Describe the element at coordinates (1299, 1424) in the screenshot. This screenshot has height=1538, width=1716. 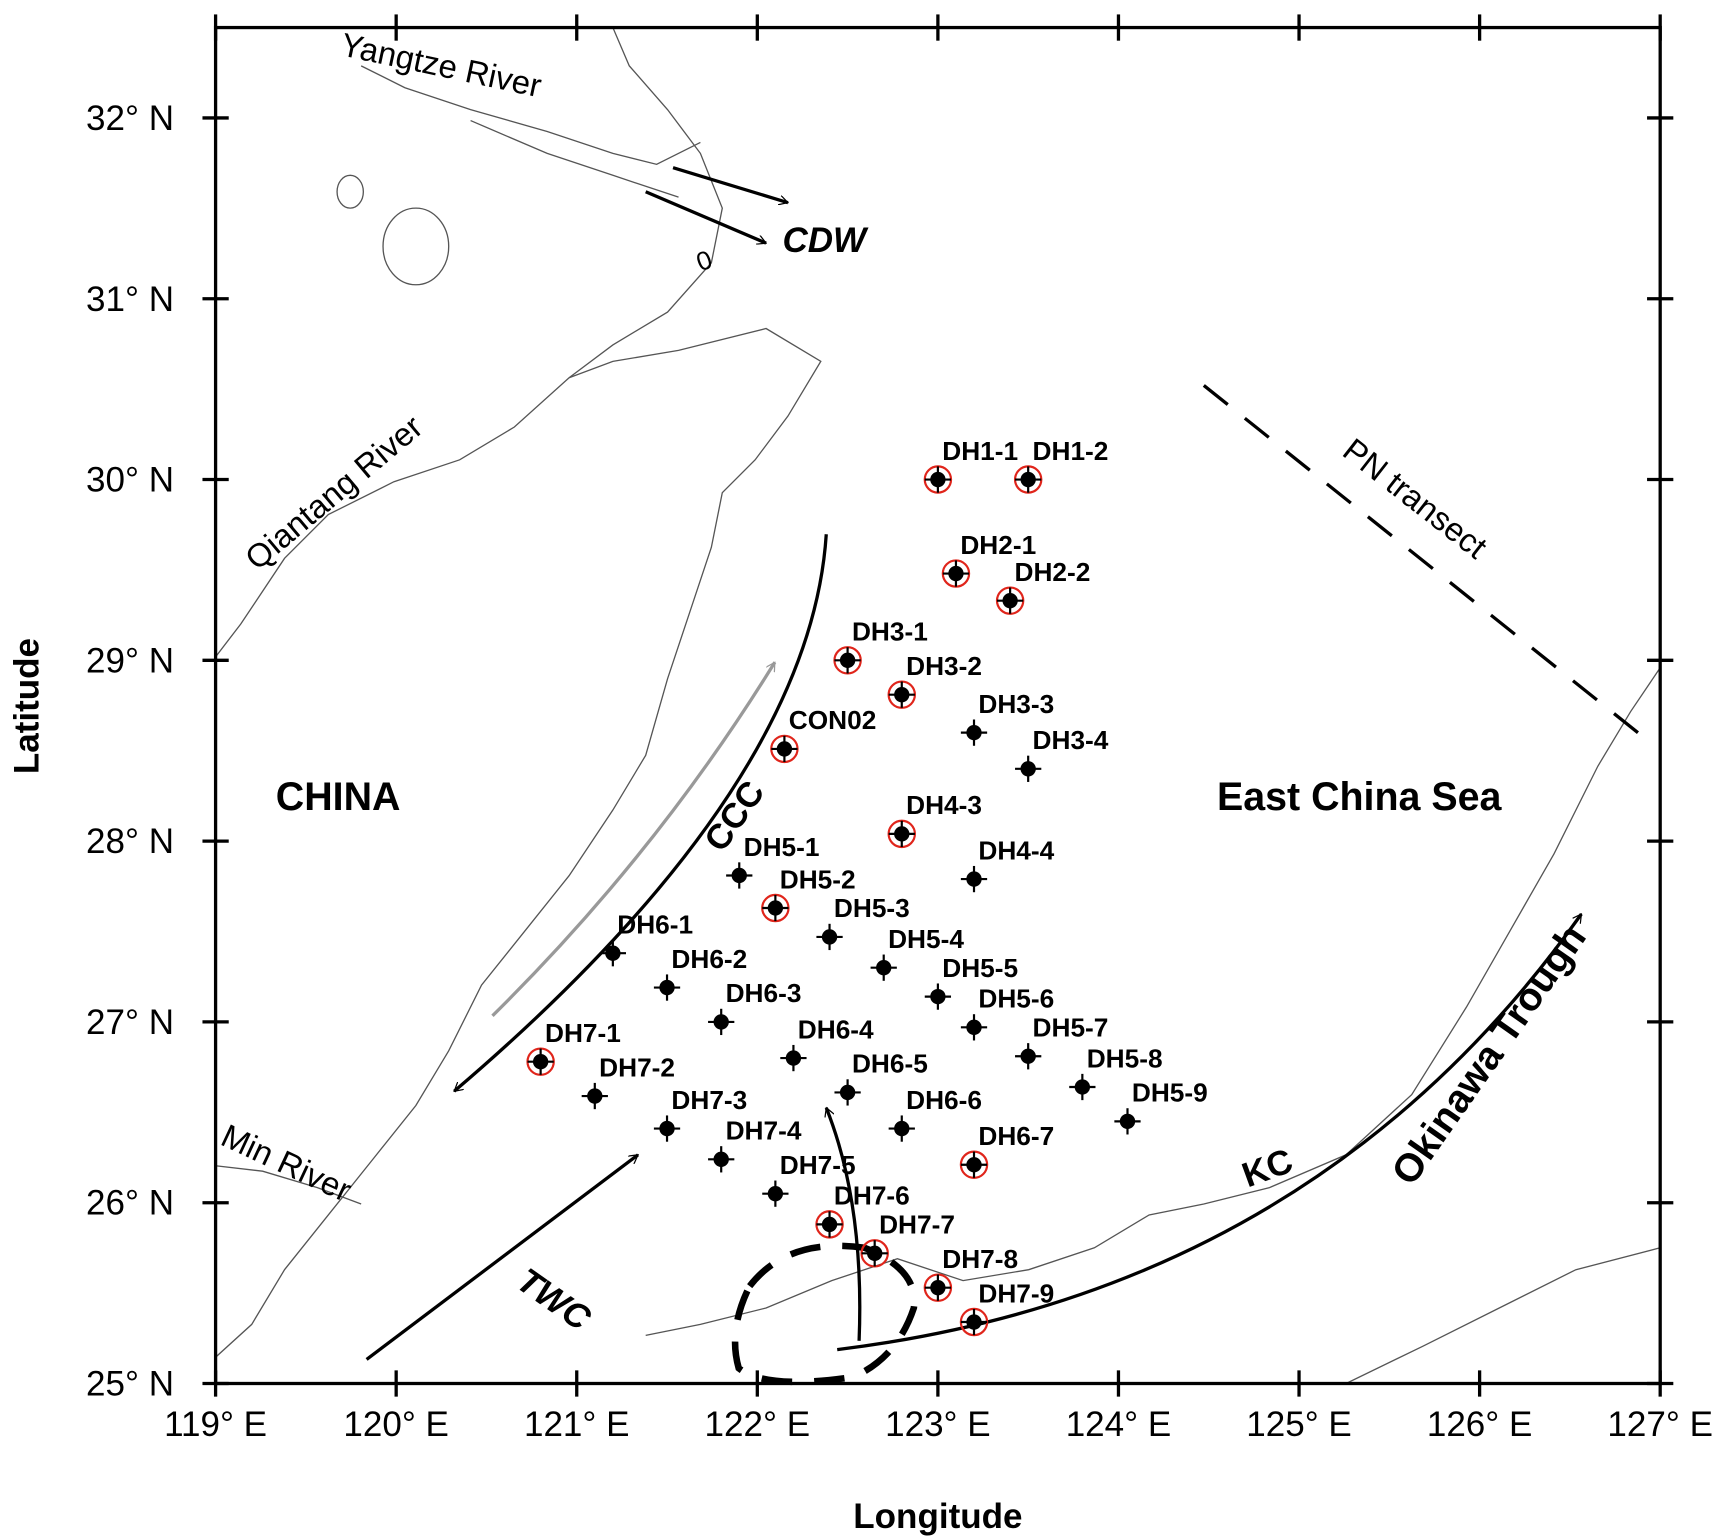
I see `x-tick-label: 125° E` at that location.